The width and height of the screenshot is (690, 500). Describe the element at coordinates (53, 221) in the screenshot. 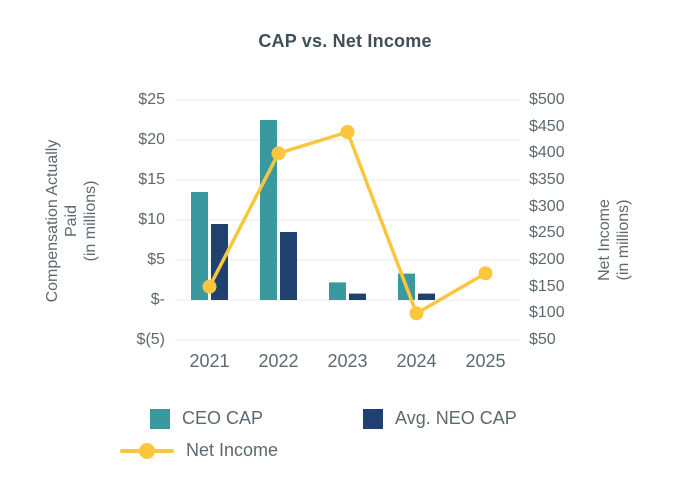

I see `left-axis-title-line1: Compensation Actually` at that location.